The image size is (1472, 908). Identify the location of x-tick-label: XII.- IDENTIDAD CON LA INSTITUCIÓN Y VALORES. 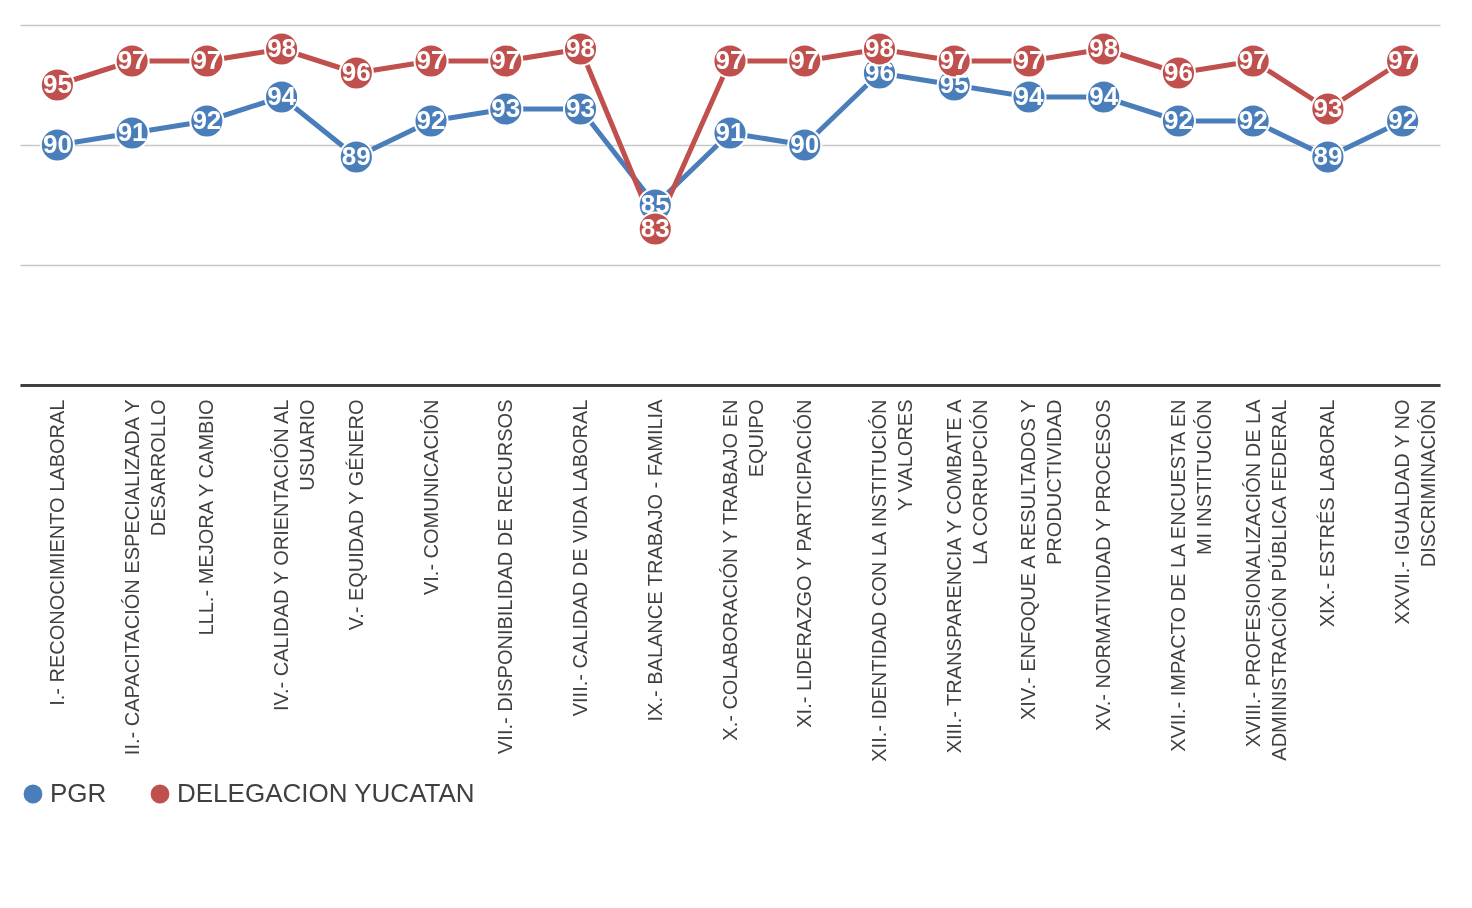
(891, 580).